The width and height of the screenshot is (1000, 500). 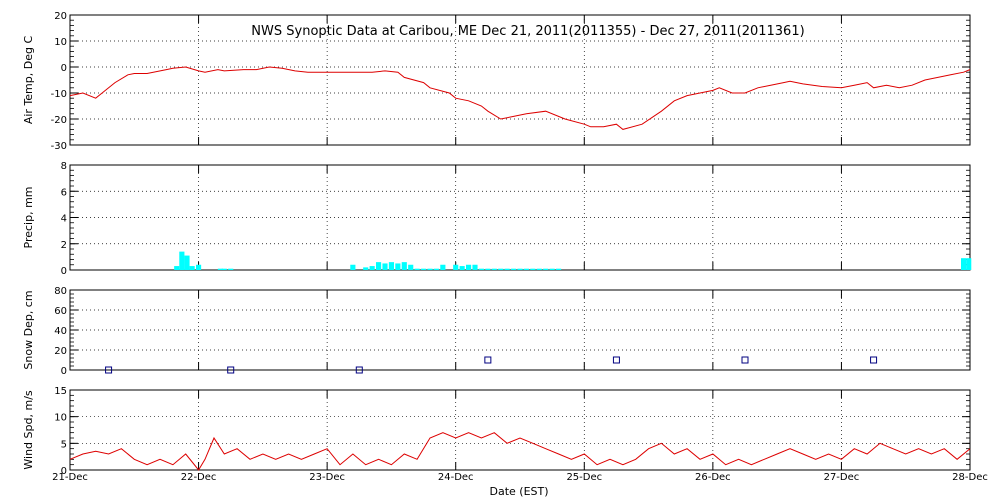 I want to click on y-axis-label: Air Temp, Deg C, so click(x=28, y=80).